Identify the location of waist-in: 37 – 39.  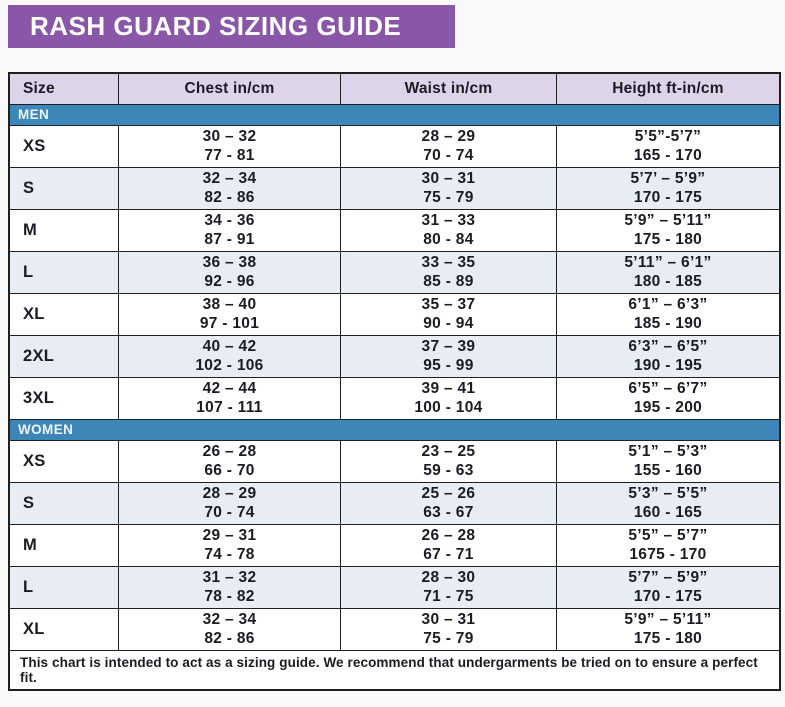
(448, 346).